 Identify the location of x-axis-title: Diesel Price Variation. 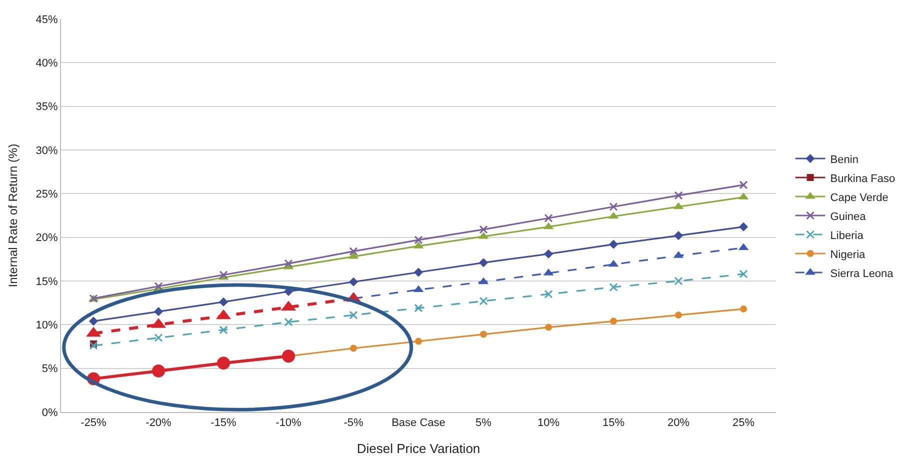
(418, 448).